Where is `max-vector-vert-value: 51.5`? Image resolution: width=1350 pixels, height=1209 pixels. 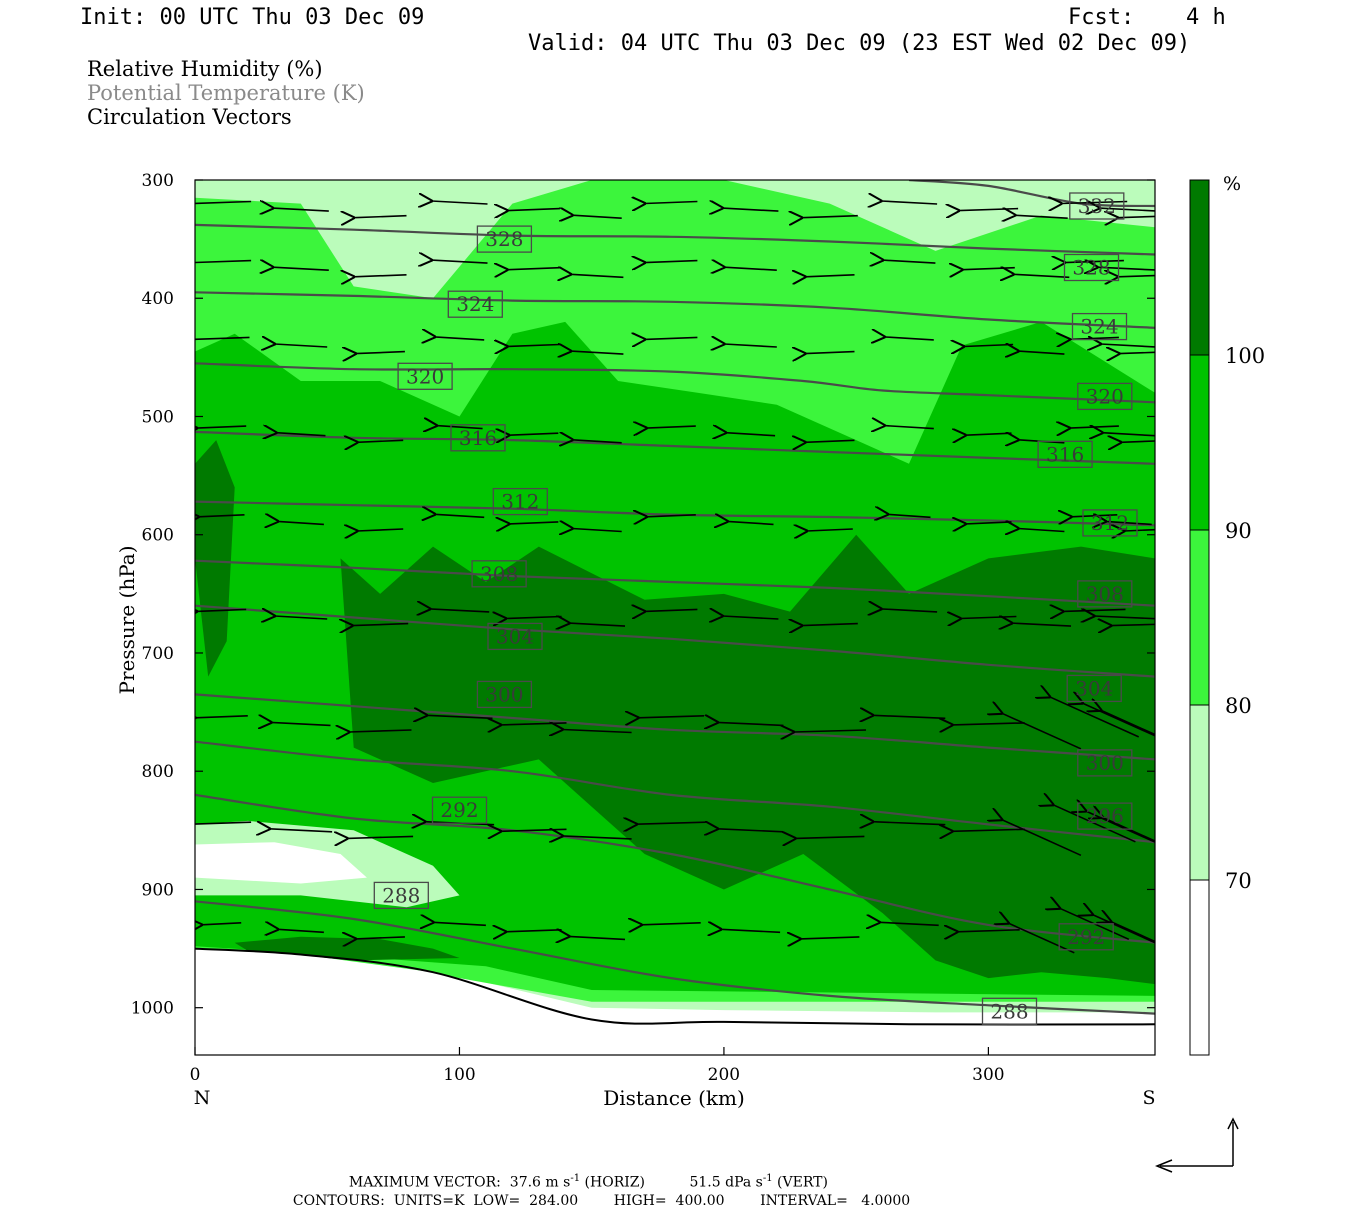 max-vector-vert-value: 51.5 is located at coordinates (705, 1182).